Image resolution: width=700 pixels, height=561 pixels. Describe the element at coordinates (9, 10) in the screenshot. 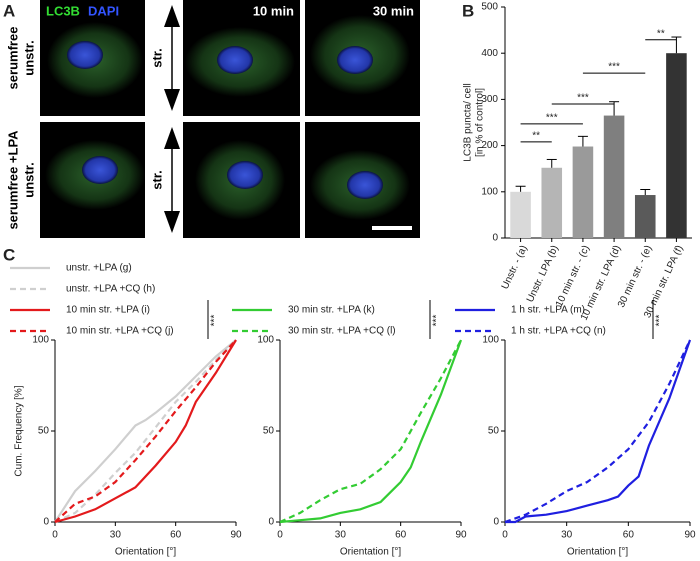

I see `panel-letter: A` at that location.